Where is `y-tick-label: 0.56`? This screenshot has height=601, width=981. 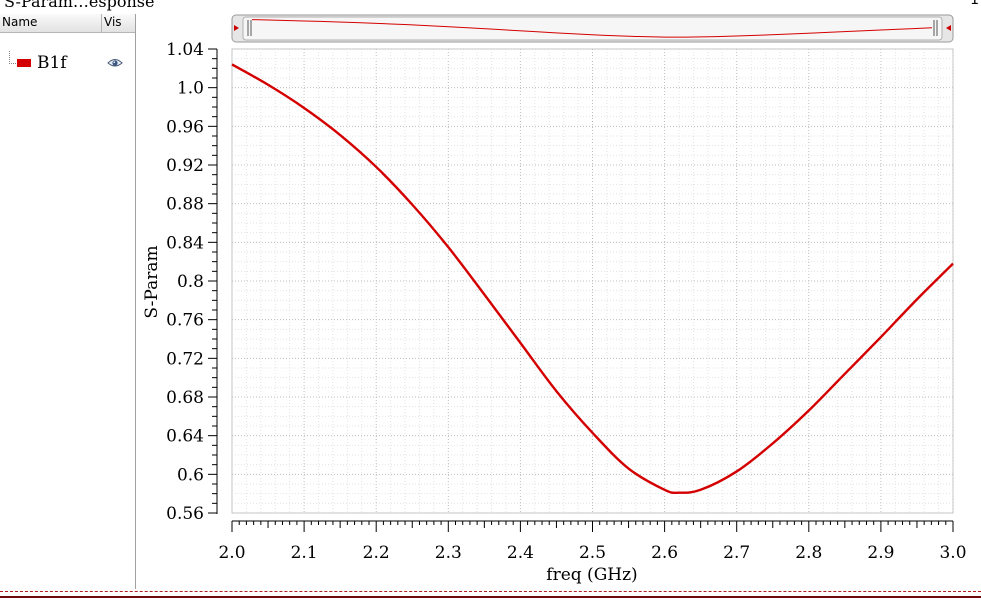 y-tick-label: 0.56 is located at coordinates (185, 514).